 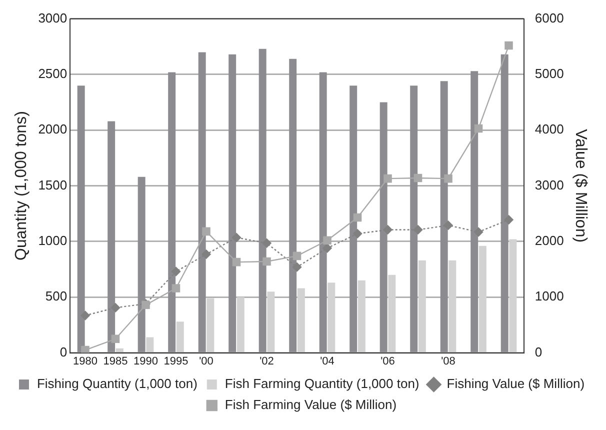 What do you see at coordinates (549, 240) in the screenshot?
I see `y2-tick-label: 2000` at bounding box center [549, 240].